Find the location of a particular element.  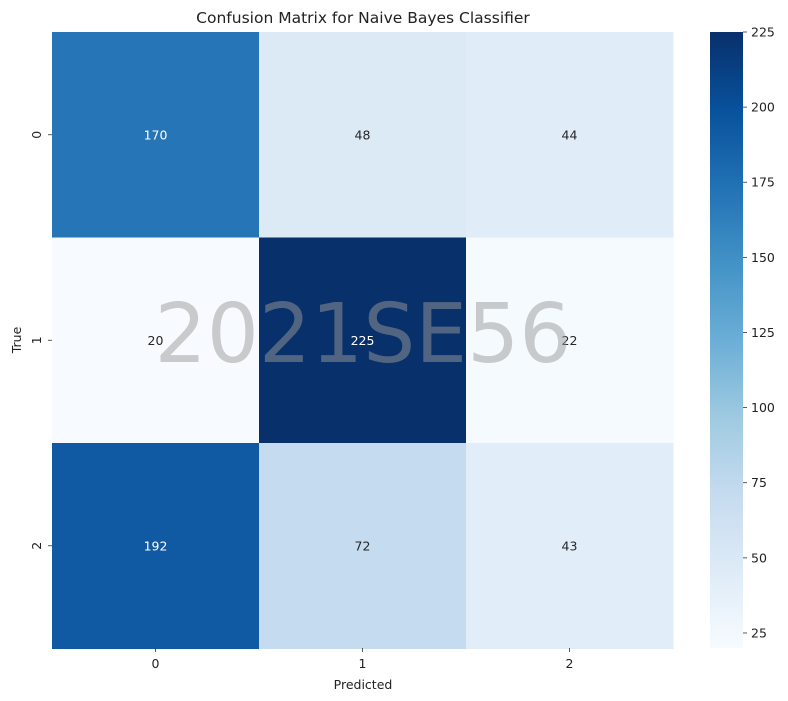

cell-value-label: 225 is located at coordinates (363, 340).